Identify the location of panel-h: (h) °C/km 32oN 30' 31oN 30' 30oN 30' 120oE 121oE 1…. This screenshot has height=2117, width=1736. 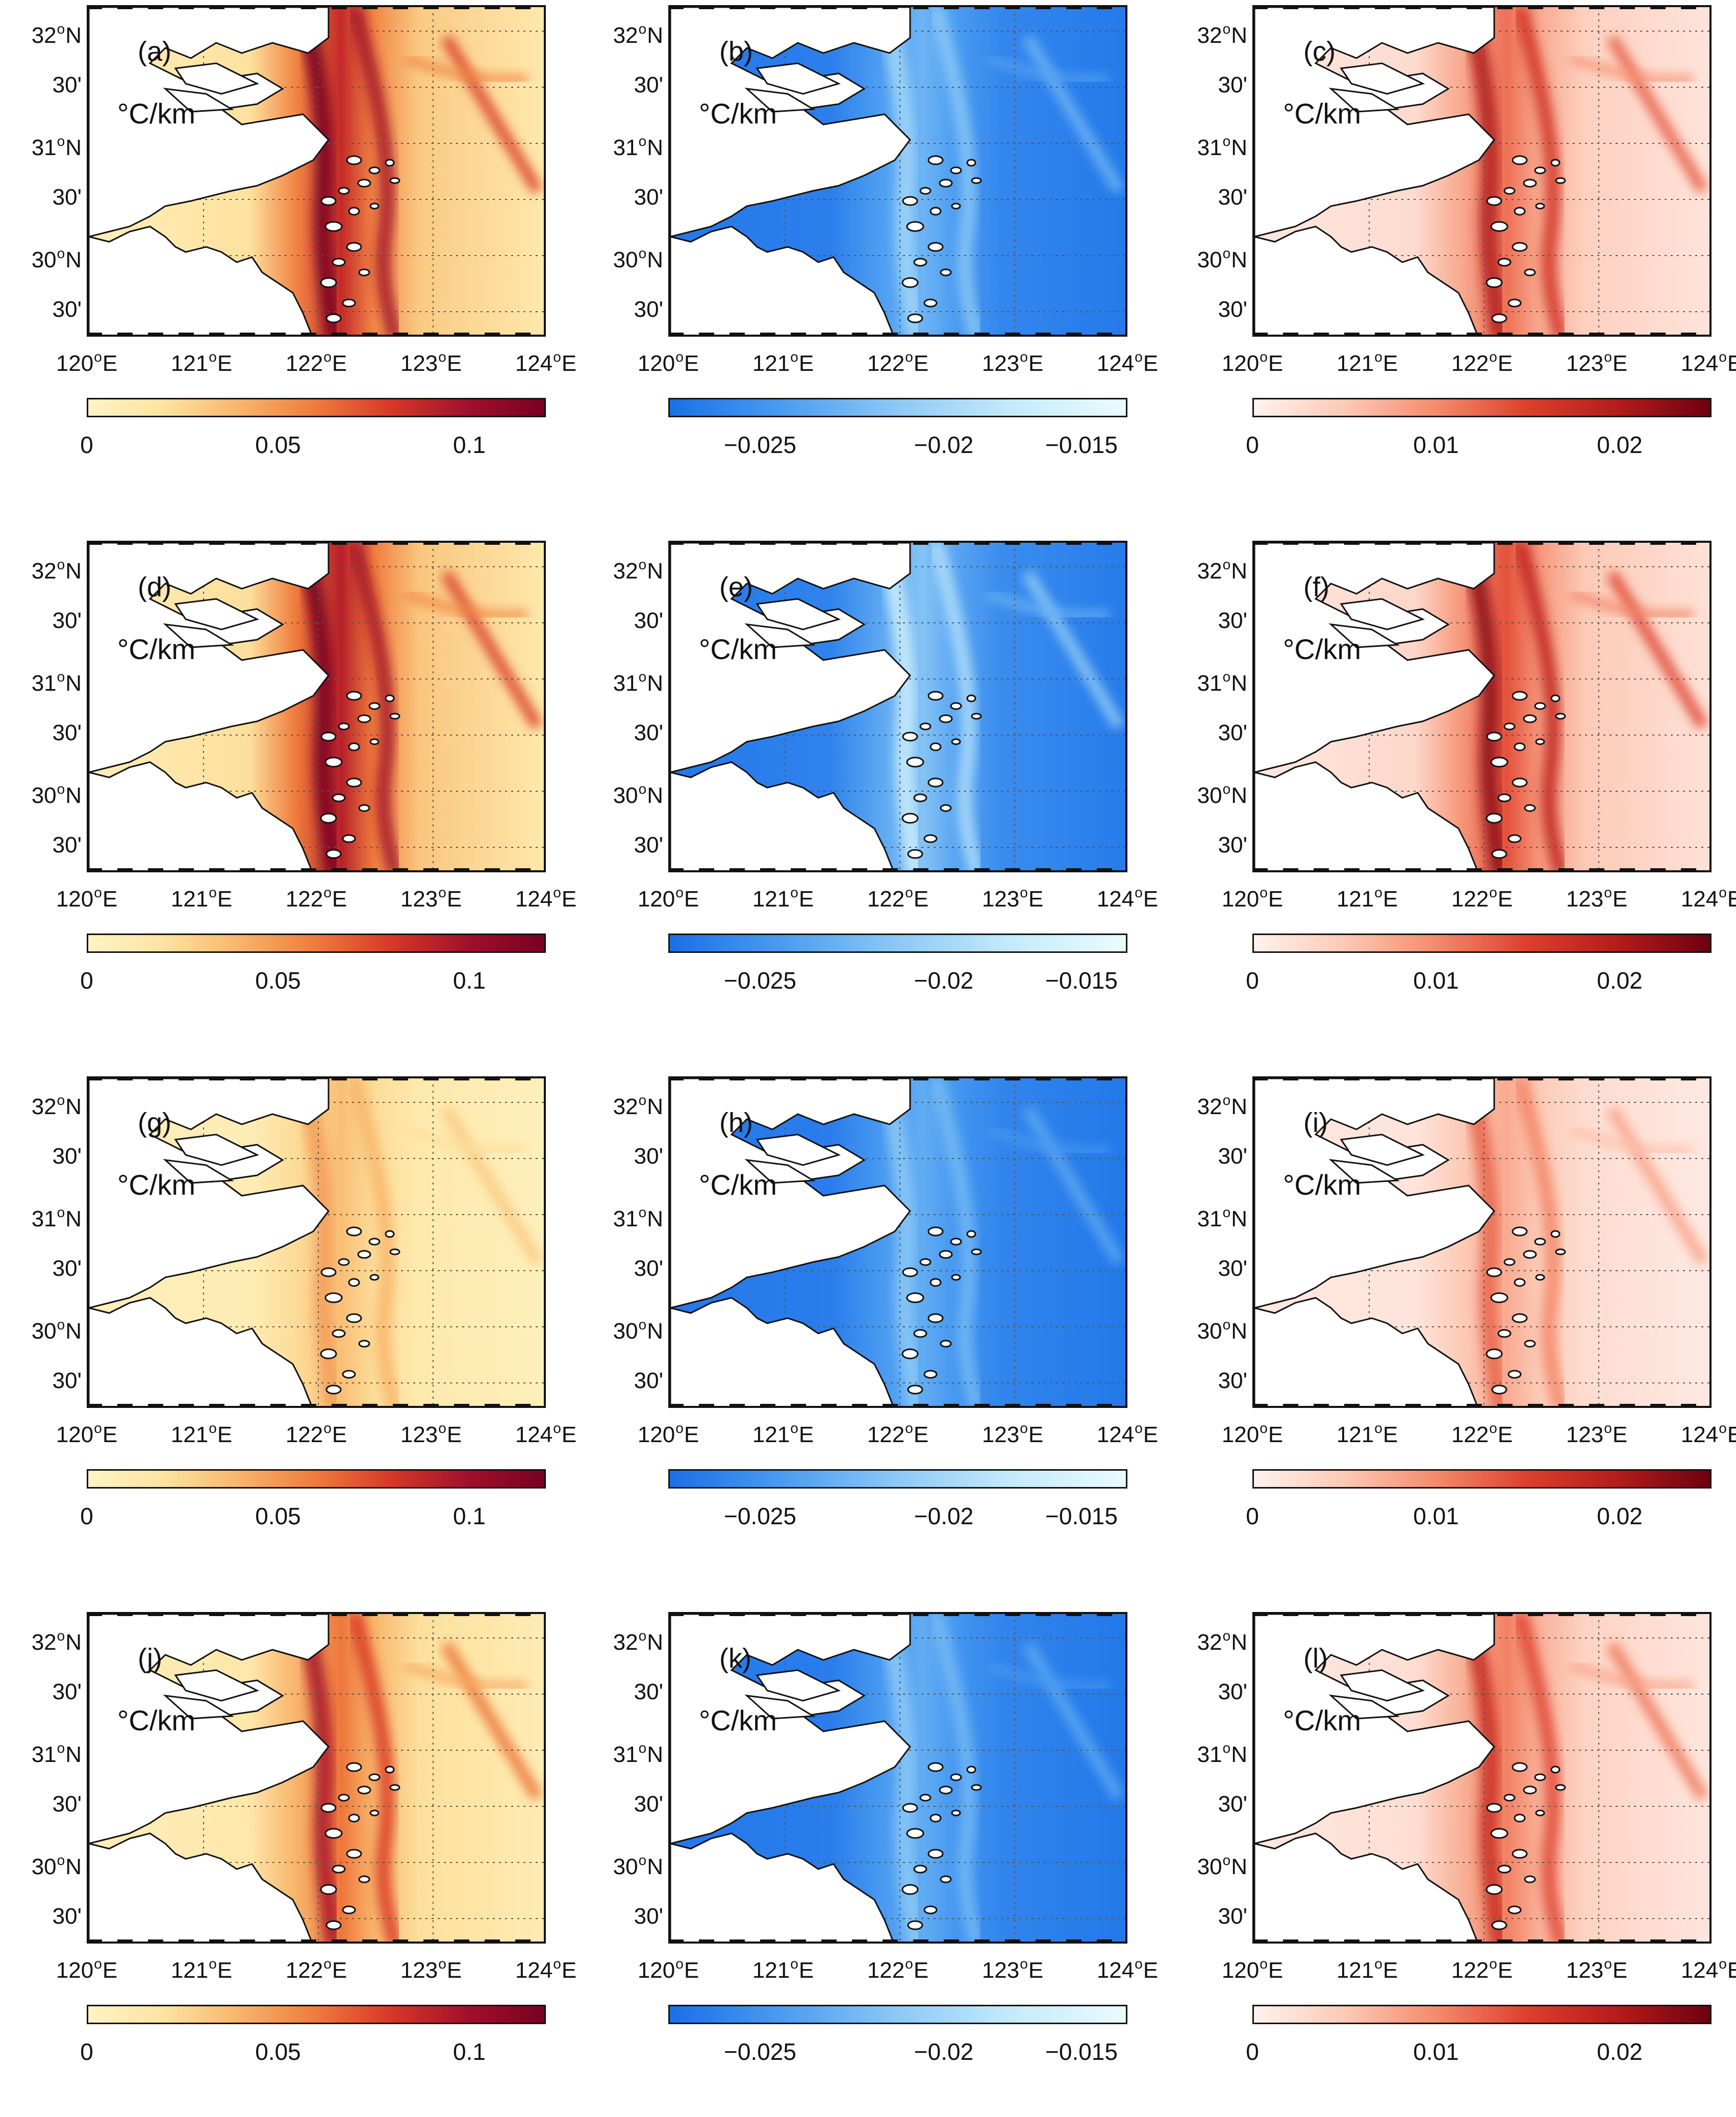
(870, 1326).